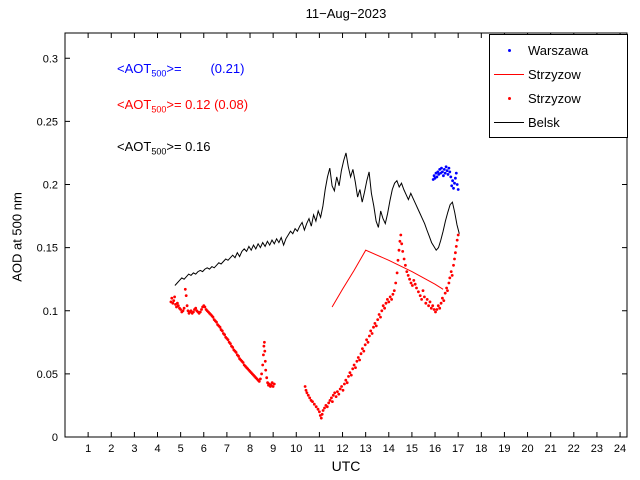 This screenshot has width=640, height=480. Describe the element at coordinates (551, 449) in the screenshot. I see `svg-text: 21` at that location.